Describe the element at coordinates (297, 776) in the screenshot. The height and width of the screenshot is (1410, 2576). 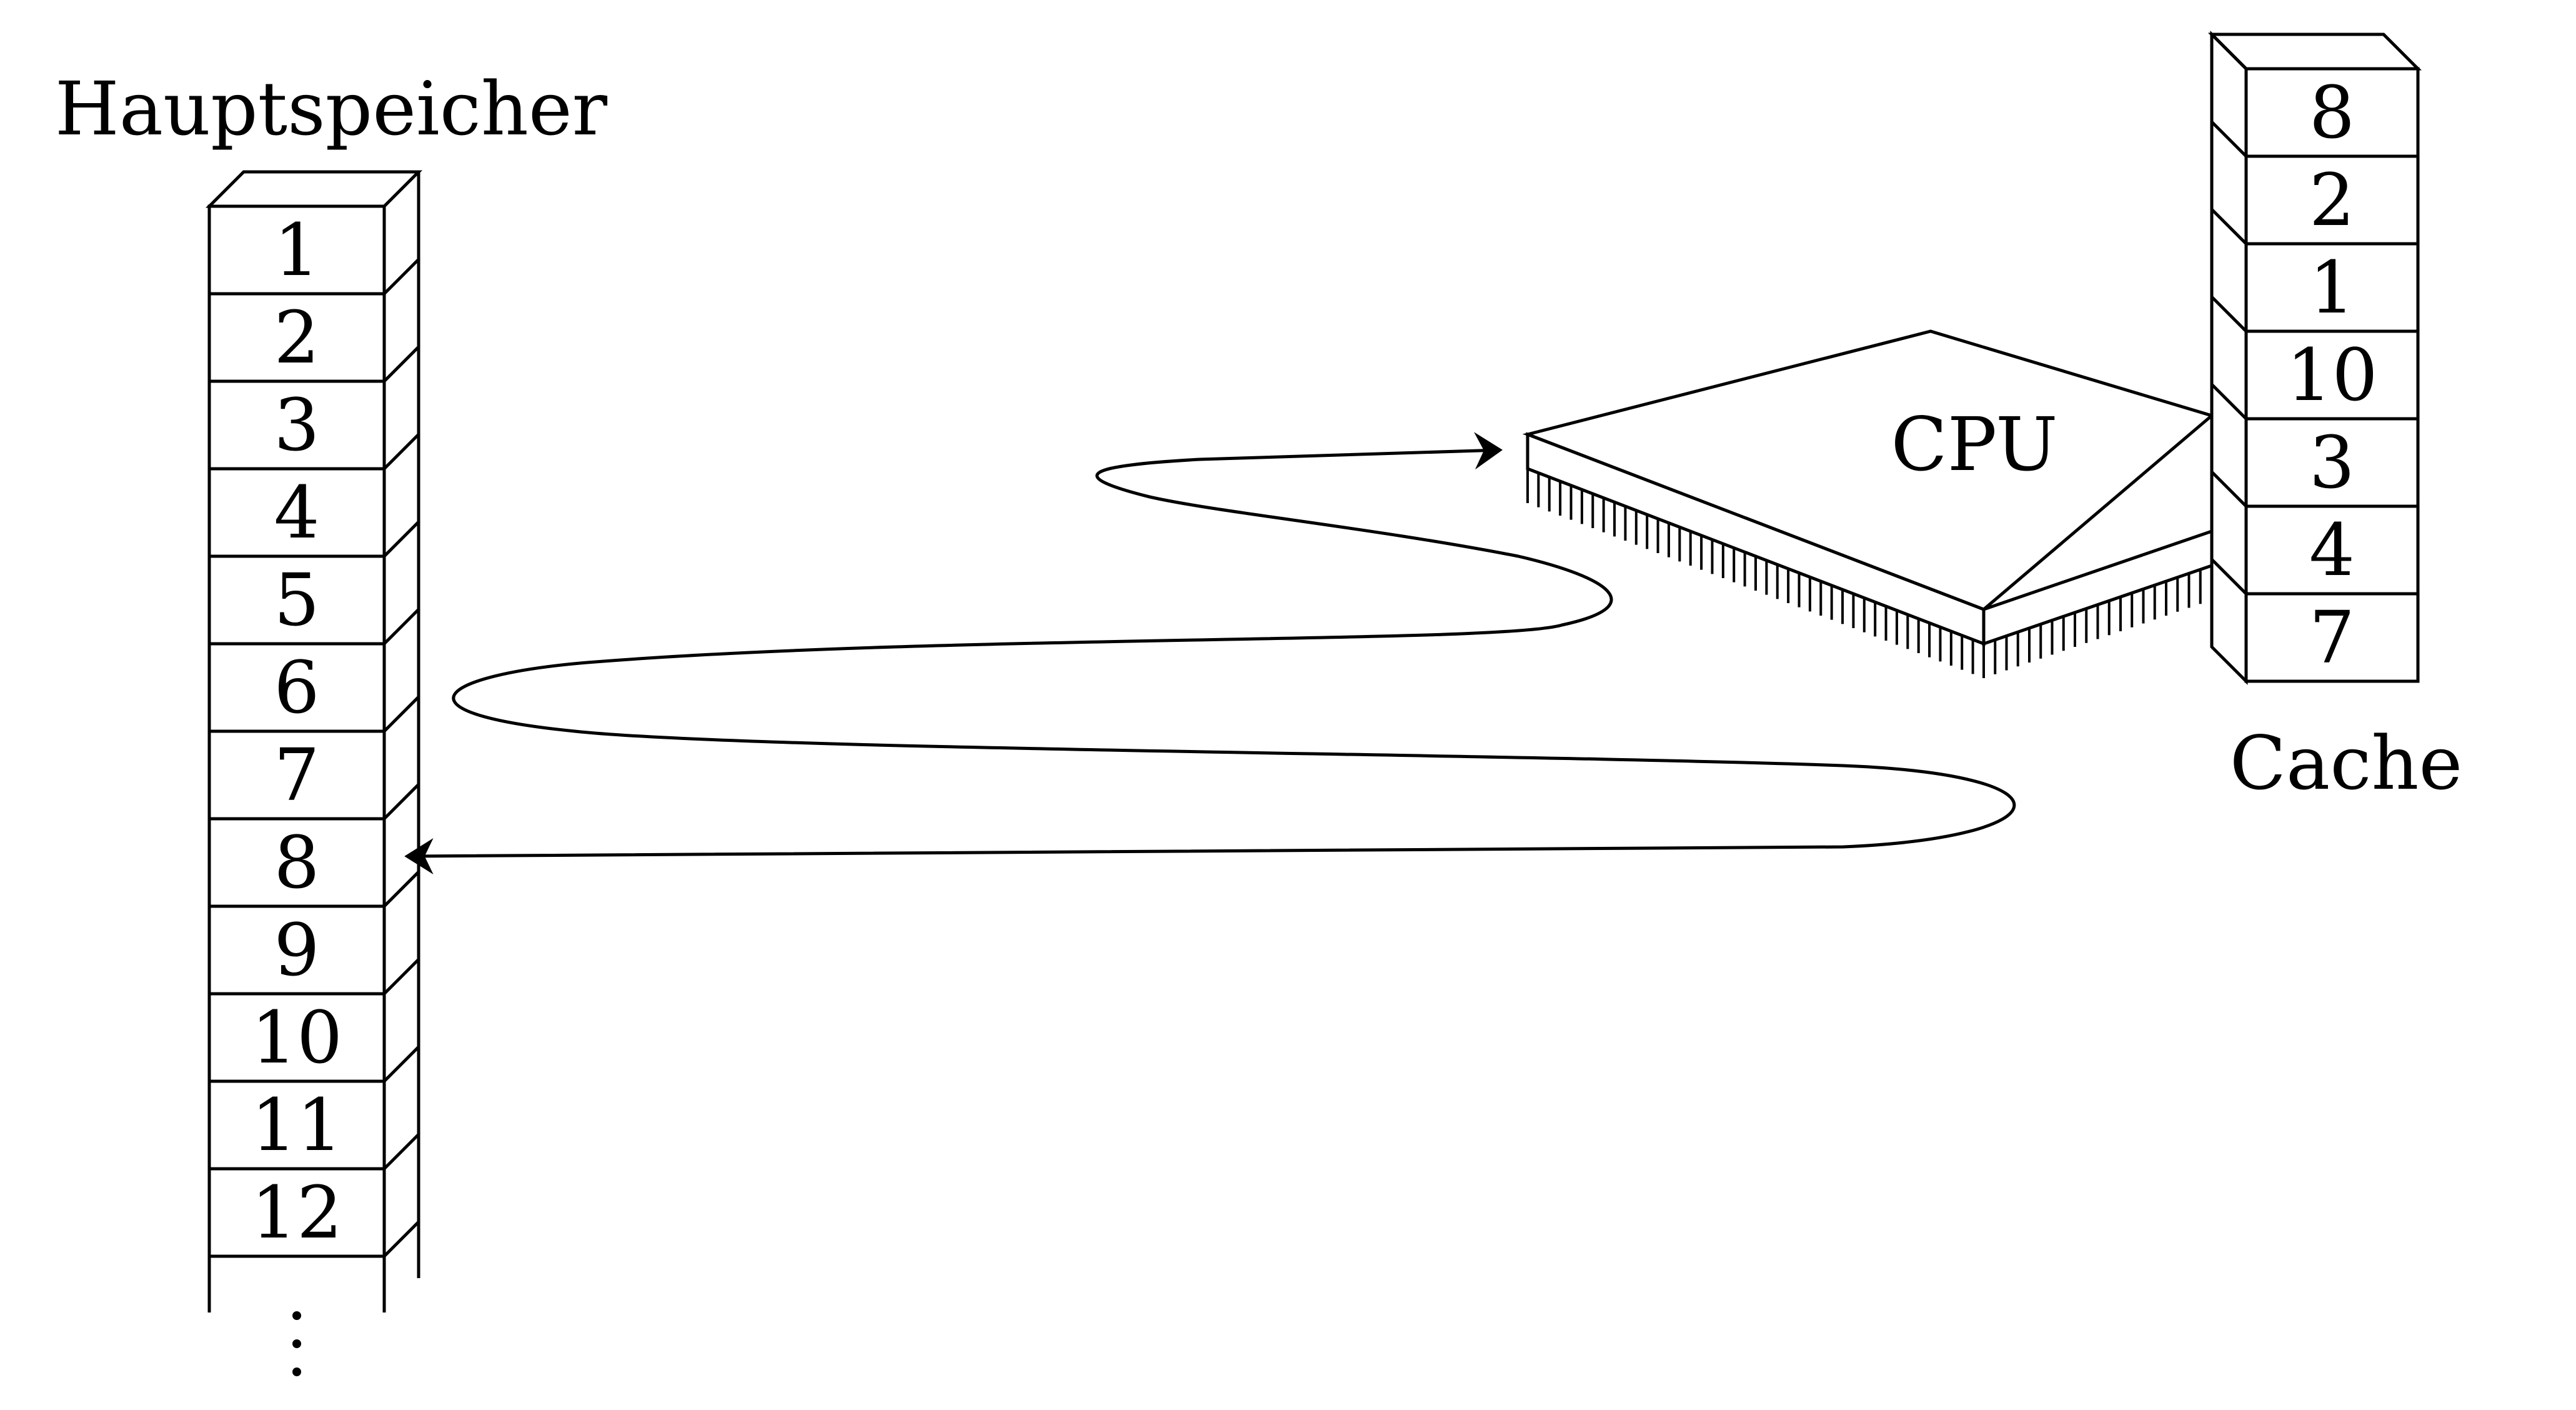
I see `main-memory-cell-label: 7` at that location.